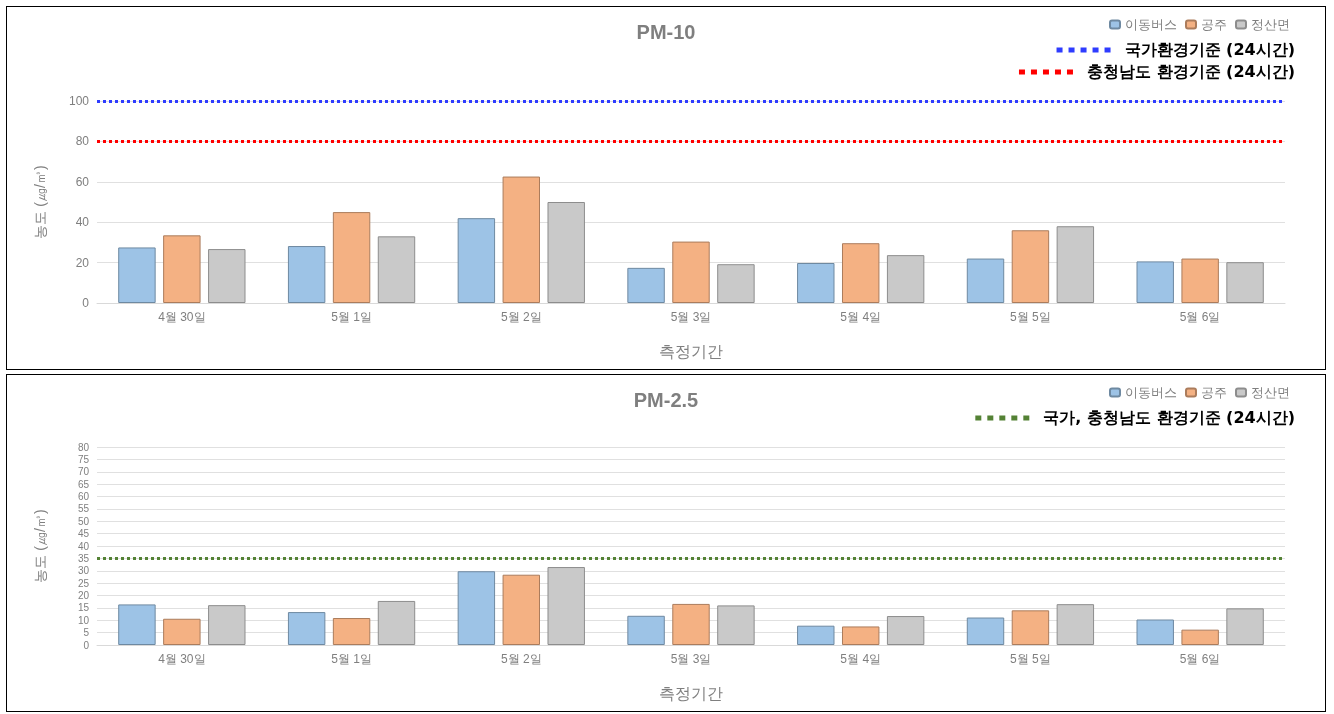  I want to click on y-tick-label: 65, so click(83, 484).